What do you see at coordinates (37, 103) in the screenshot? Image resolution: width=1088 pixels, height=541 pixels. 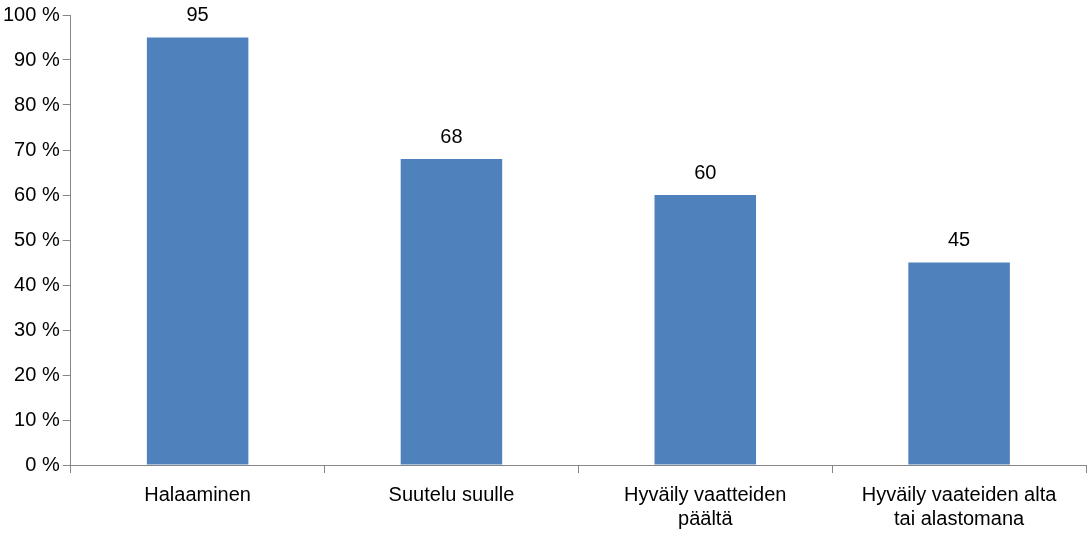 I see `y-tick-label: 80 %` at bounding box center [37, 103].